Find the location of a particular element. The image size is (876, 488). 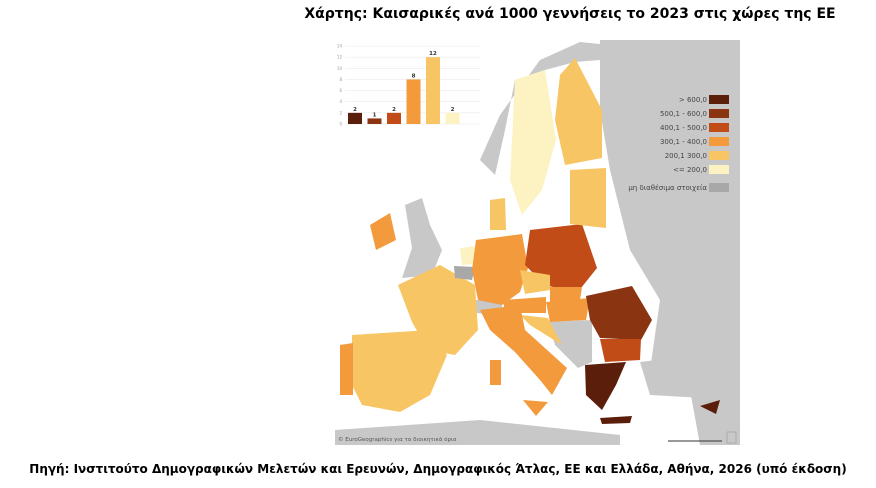

map-credit: © EuroGeographics για τα διοικητικά όρια is located at coordinates (397, 440).